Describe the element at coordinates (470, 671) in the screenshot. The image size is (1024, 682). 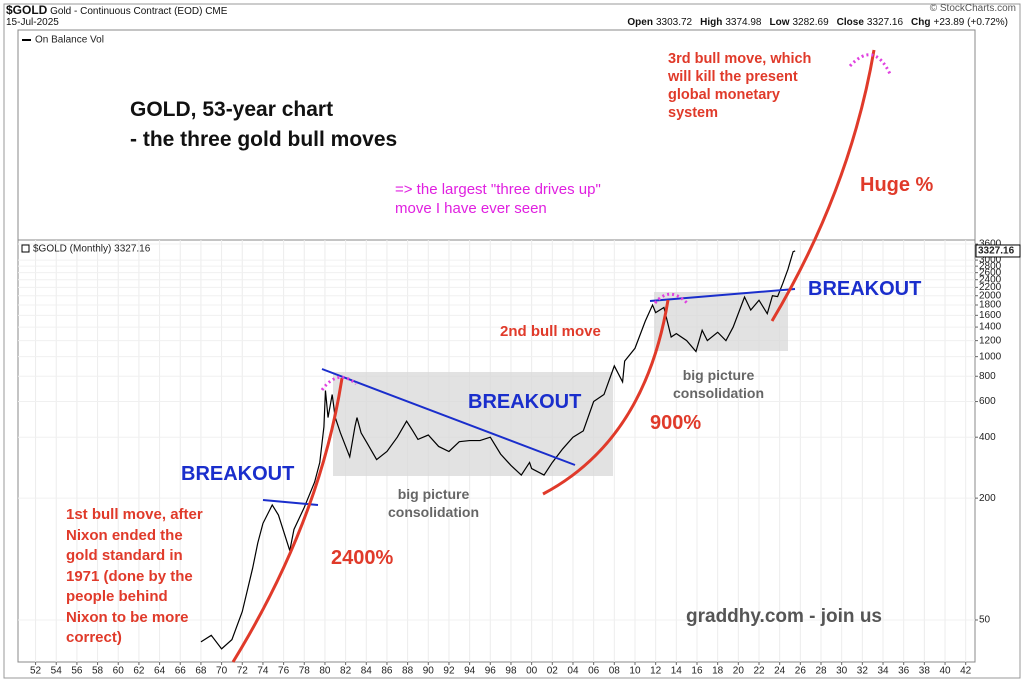
I see `x-tick-label: 94` at that location.